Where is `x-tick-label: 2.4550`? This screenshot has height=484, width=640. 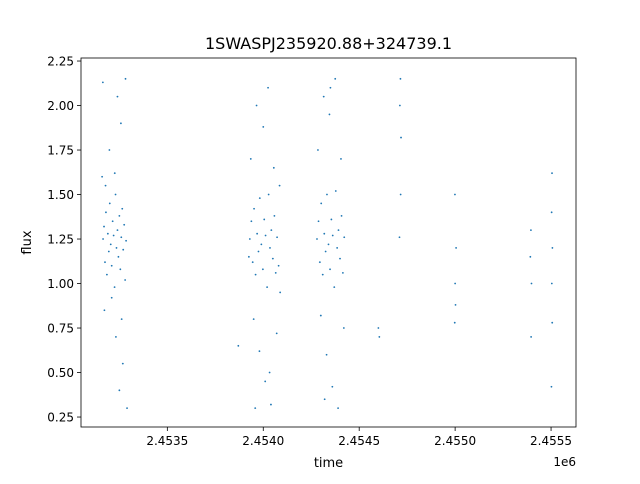 x-tick-label: 2.4550 is located at coordinates (455, 441).